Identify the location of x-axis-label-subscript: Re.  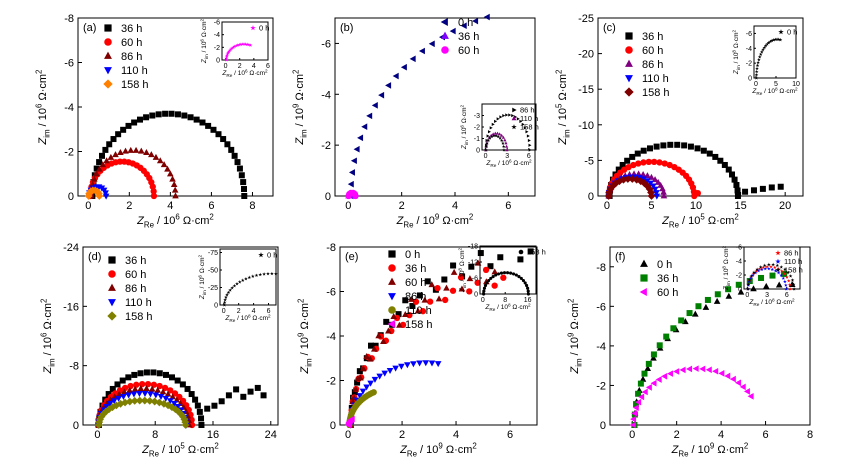
(674, 224).